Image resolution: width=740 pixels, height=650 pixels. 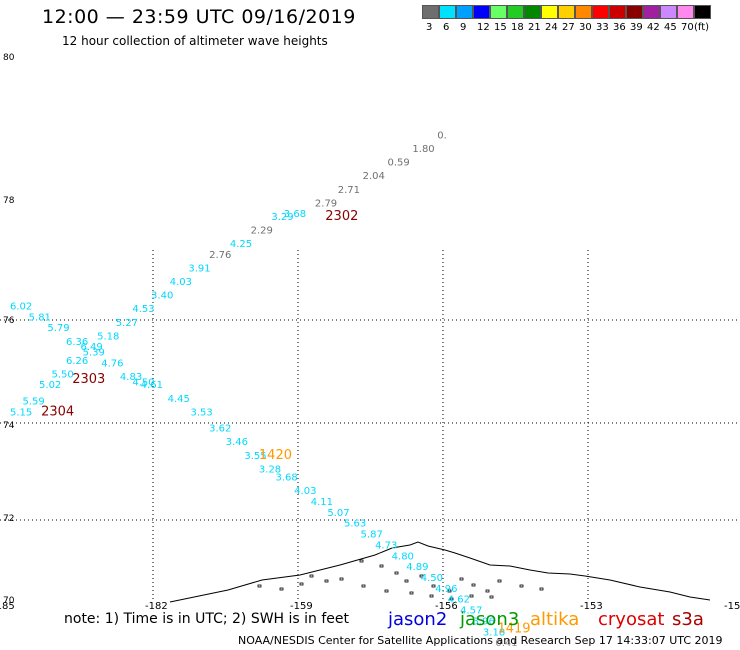 I want to click on swh-value-label: 6.02, so click(x=21, y=306).